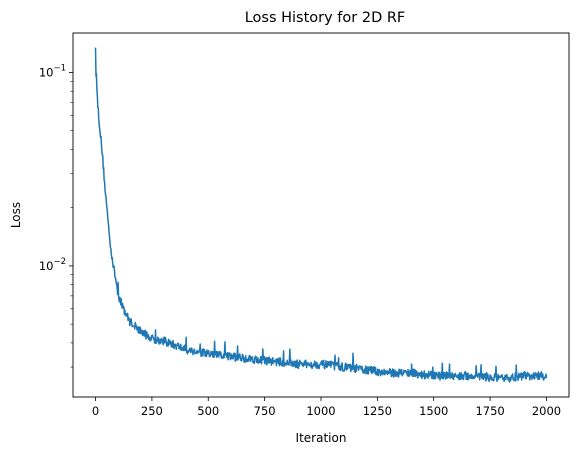 Image resolution: width=578 pixels, height=455 pixels. I want to click on x-tick-label: 1500, so click(433, 411).